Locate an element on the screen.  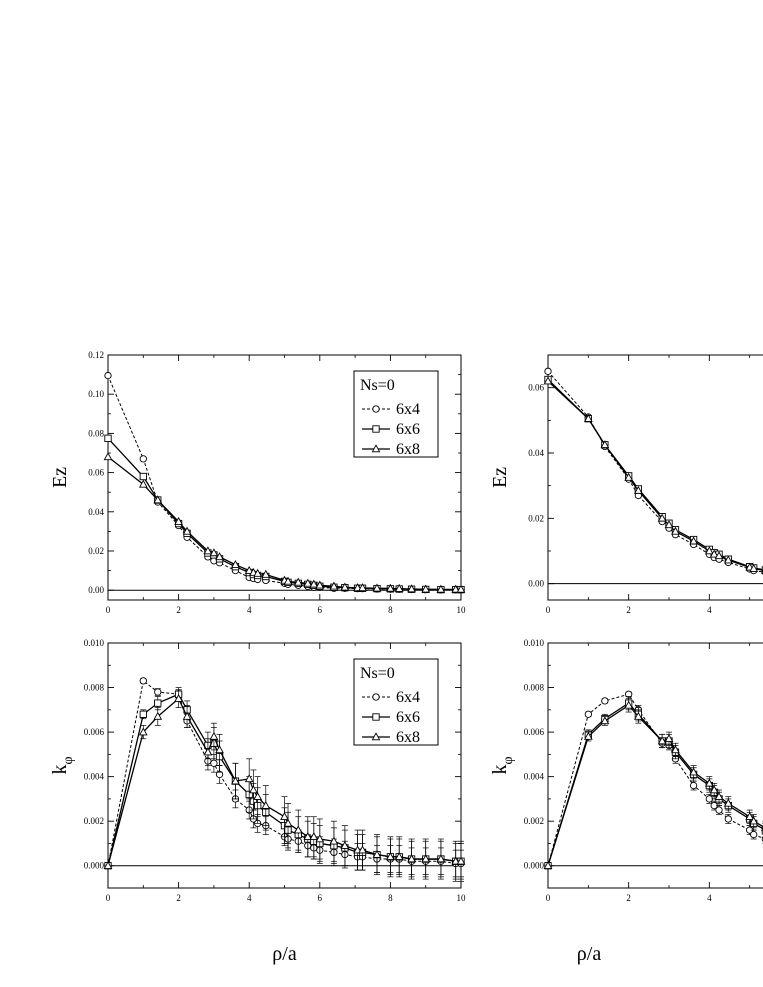
x-tick-label: 8 is located at coordinates (390, 898).